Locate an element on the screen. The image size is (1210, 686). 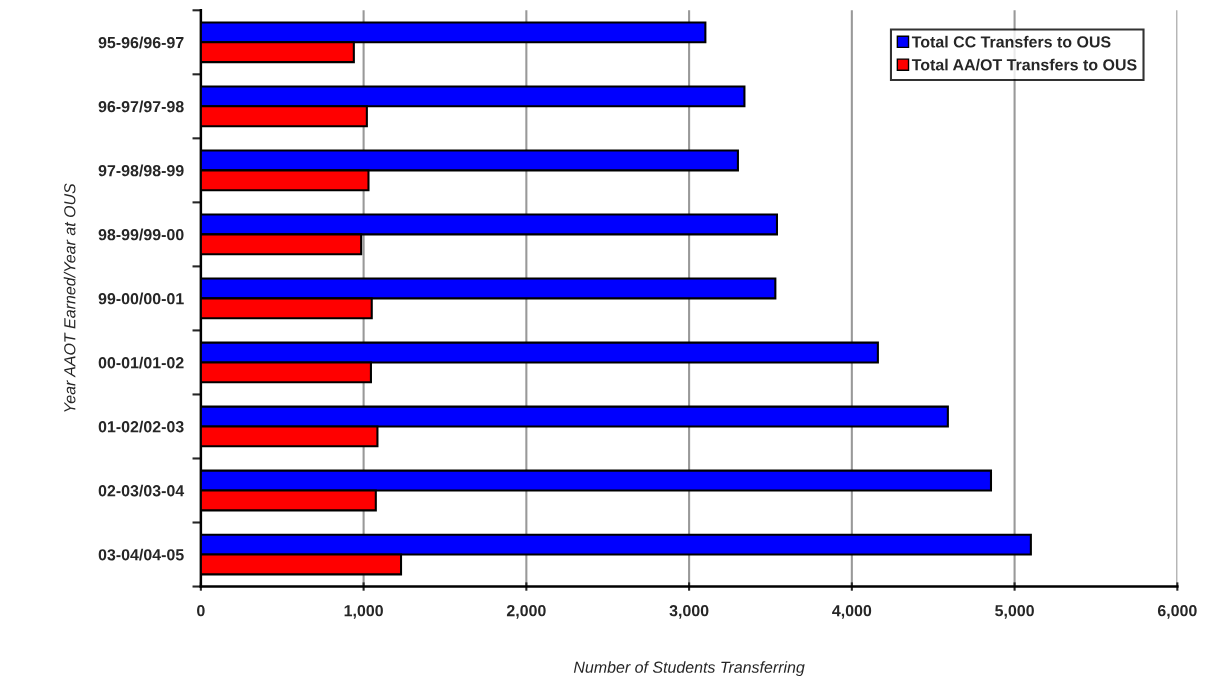
y-tick-label: 99-00/00-01 is located at coordinates (141, 298).